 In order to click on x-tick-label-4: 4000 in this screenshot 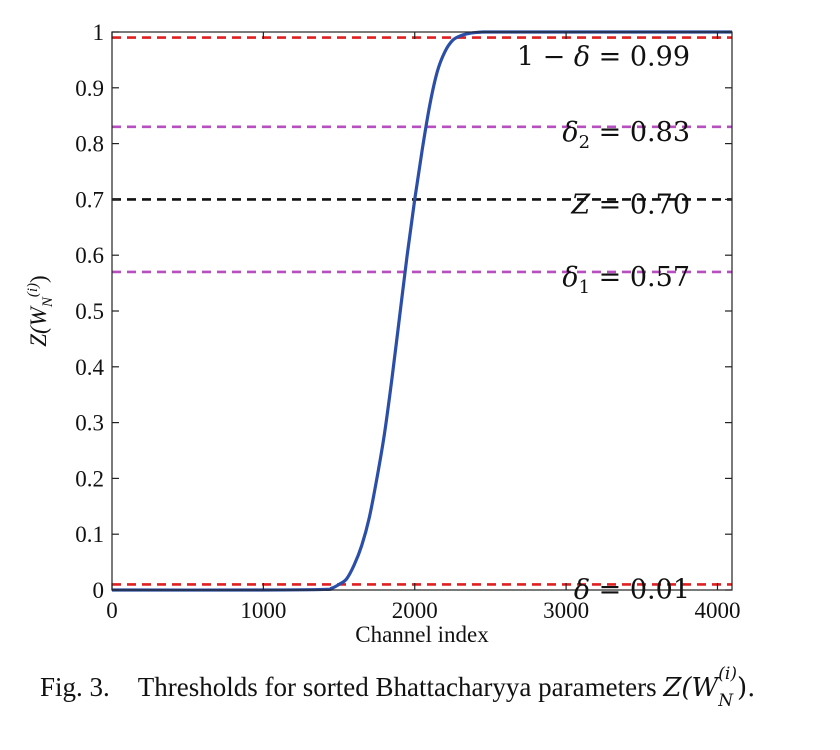, I will do `click(717, 610)`.